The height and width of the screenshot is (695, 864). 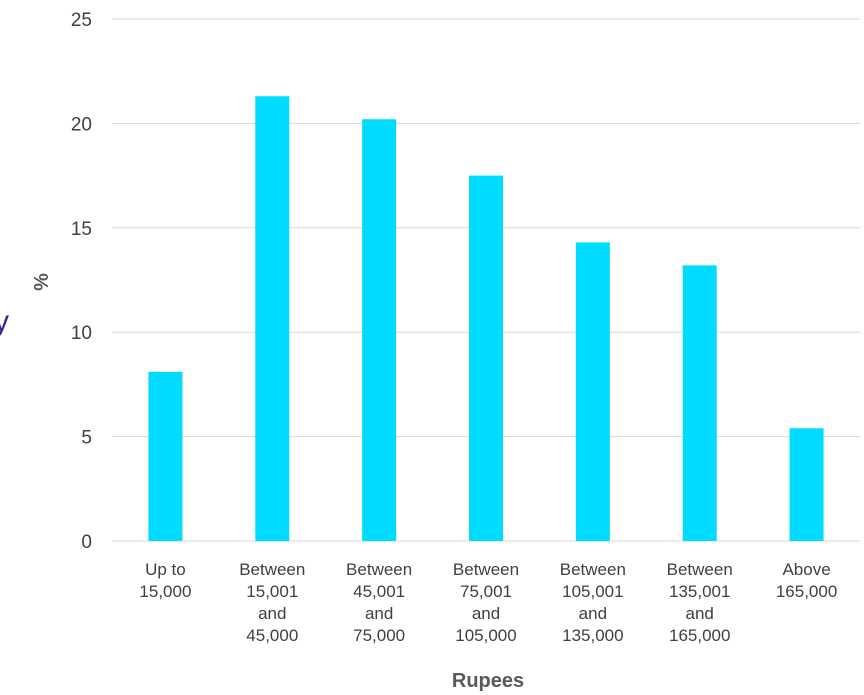 I want to click on x-category-label: Up to 15,000, so click(x=165, y=580).